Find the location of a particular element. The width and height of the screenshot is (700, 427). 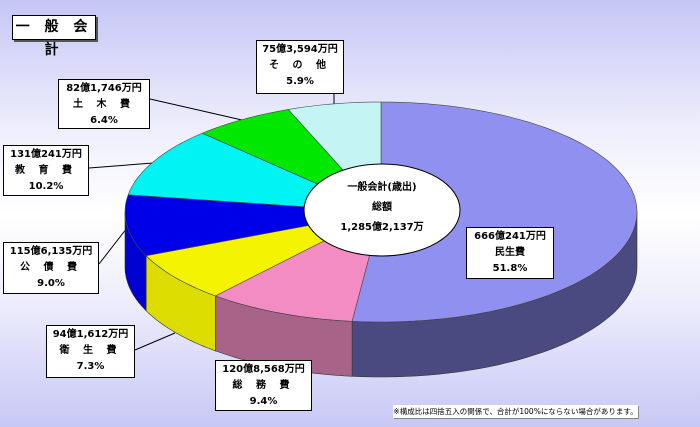

label-doboku: 82億1,746万円 土 木 費 6.4% is located at coordinates (104, 104).